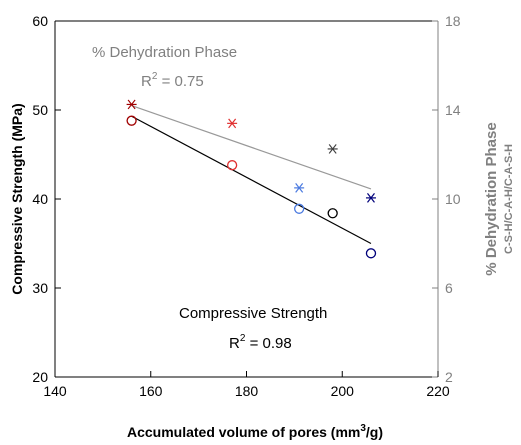 The height and width of the screenshot is (445, 521). What do you see at coordinates (155, 76) in the screenshot?
I see `dehydration-r2-sup: 2` at bounding box center [155, 76].